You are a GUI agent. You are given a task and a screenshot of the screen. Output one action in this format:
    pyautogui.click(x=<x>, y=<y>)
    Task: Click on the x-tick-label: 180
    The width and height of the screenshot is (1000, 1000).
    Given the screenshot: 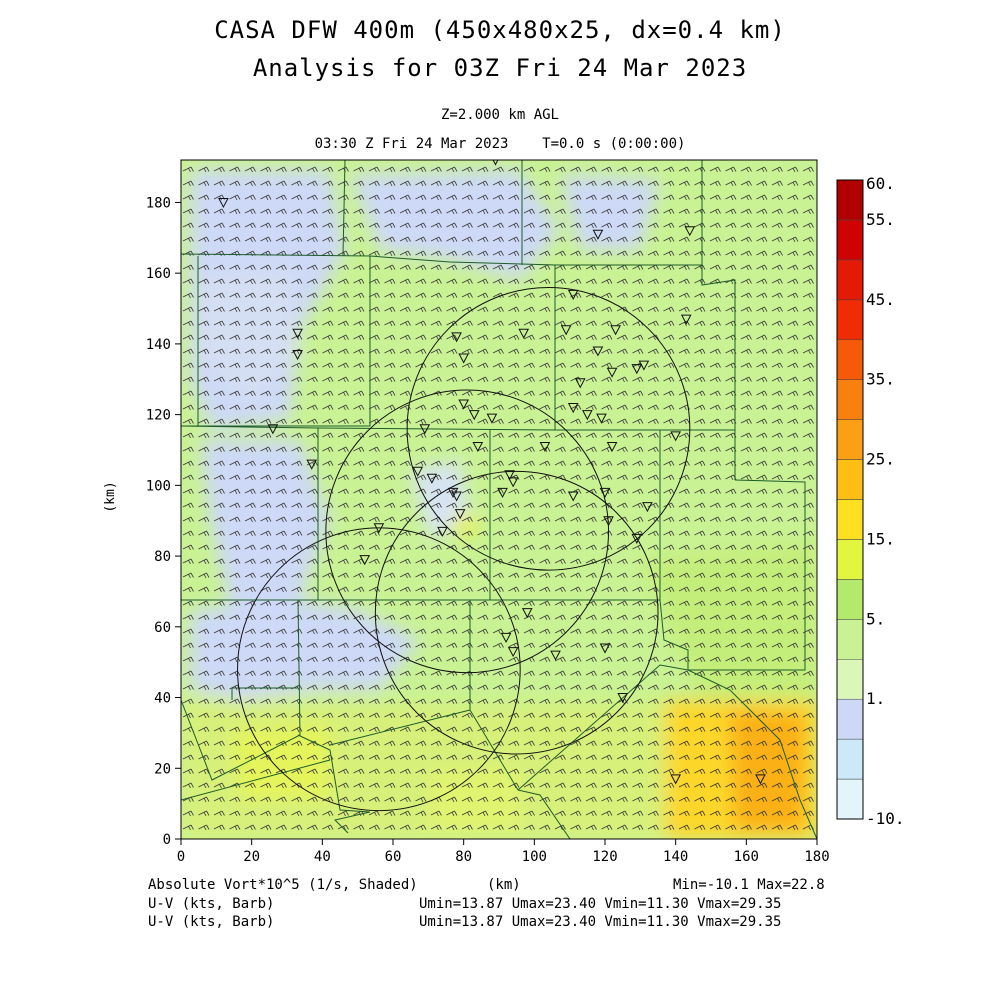 What is the action you would take?
    pyautogui.click(x=816, y=857)
    